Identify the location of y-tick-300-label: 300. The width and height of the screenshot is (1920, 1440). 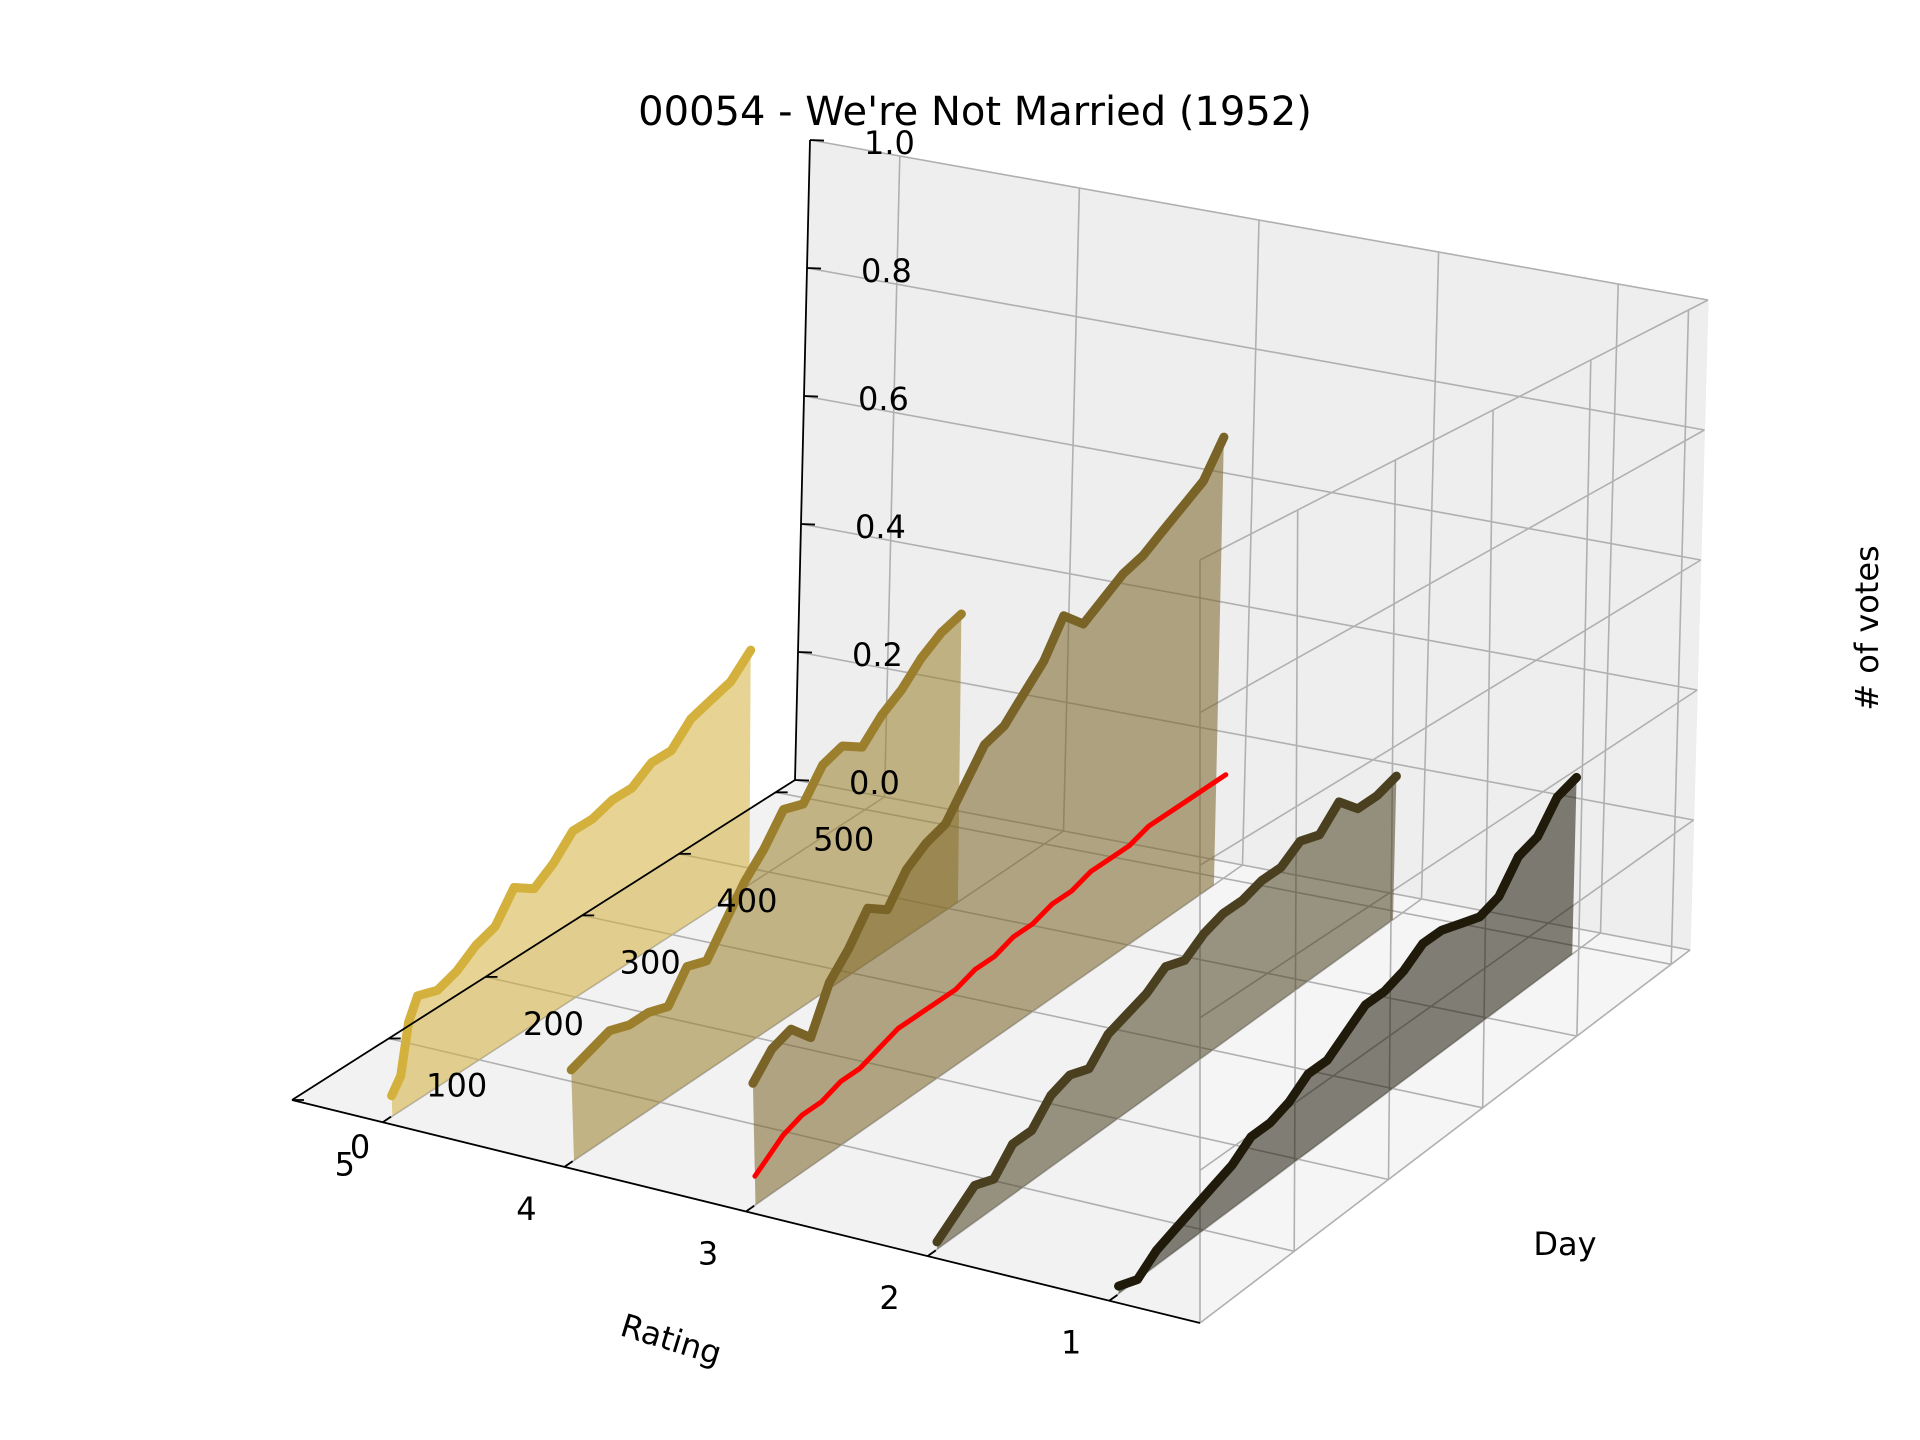
(650, 962).